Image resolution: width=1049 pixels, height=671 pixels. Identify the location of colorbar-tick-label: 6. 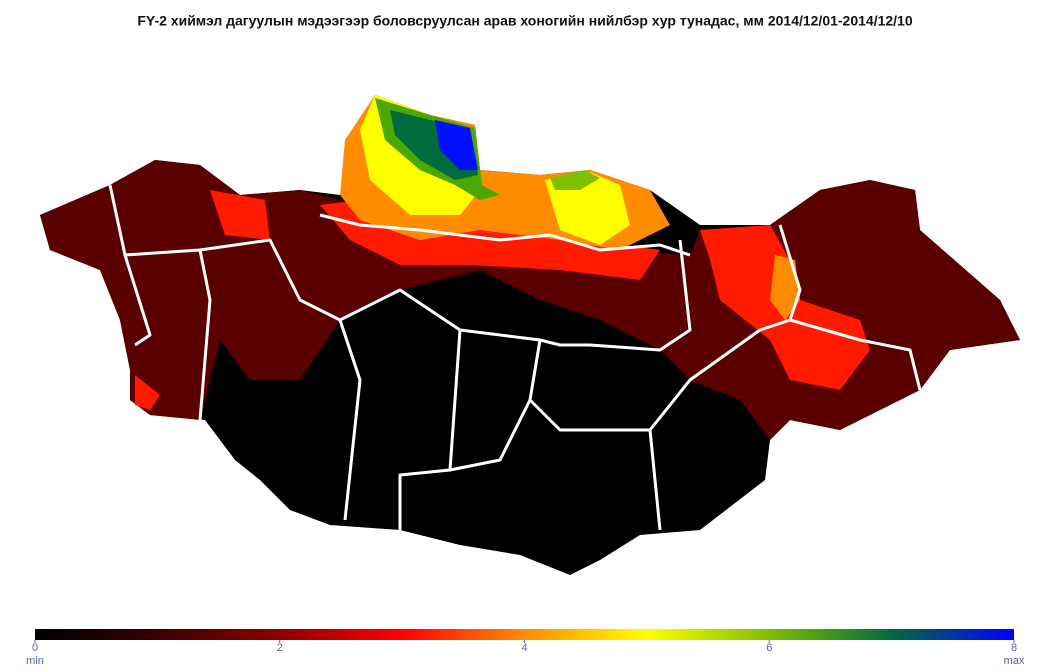
(769, 648).